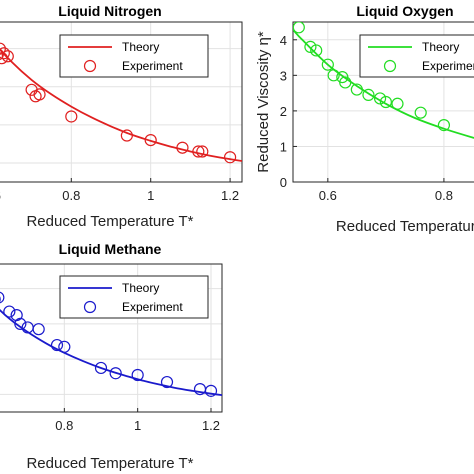 This screenshot has height=474, width=474. Describe the element at coordinates (283, 146) in the screenshot. I see `y-tick-label: 1` at that location.